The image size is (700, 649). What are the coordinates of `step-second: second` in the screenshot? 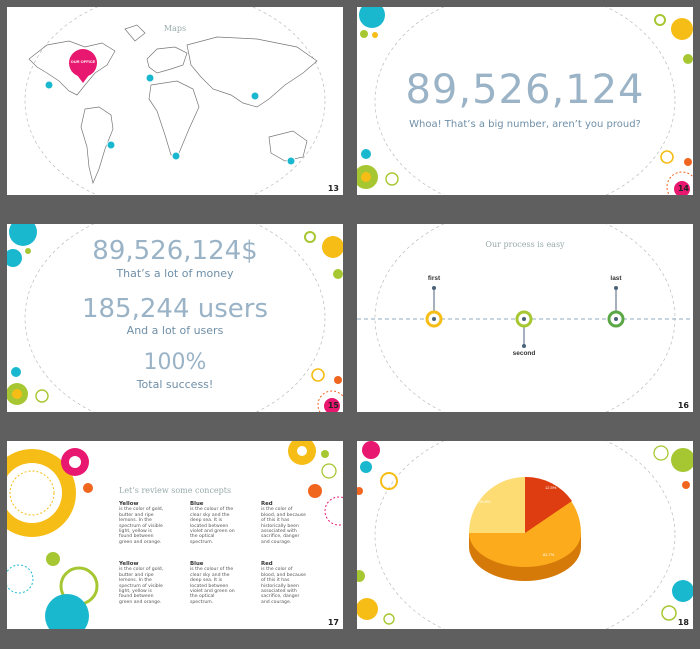 It's located at (524, 353).